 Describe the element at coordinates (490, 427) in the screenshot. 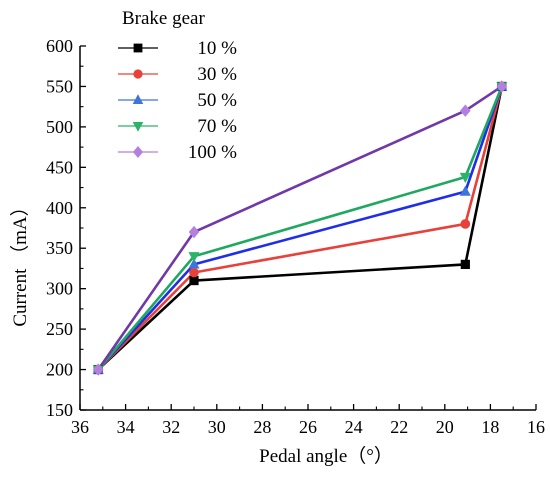

I see `x-tick-label: 18` at that location.